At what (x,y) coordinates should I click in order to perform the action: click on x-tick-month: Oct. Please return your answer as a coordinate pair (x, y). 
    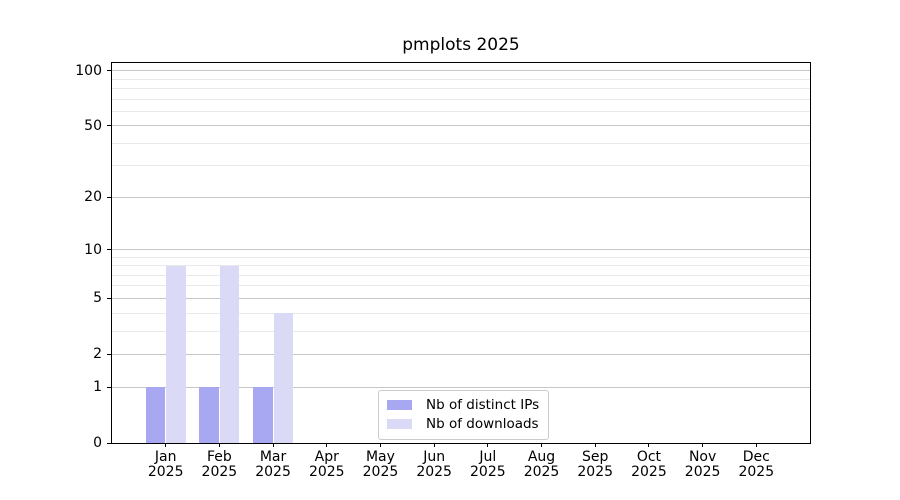
    Looking at the image, I should click on (649, 457).